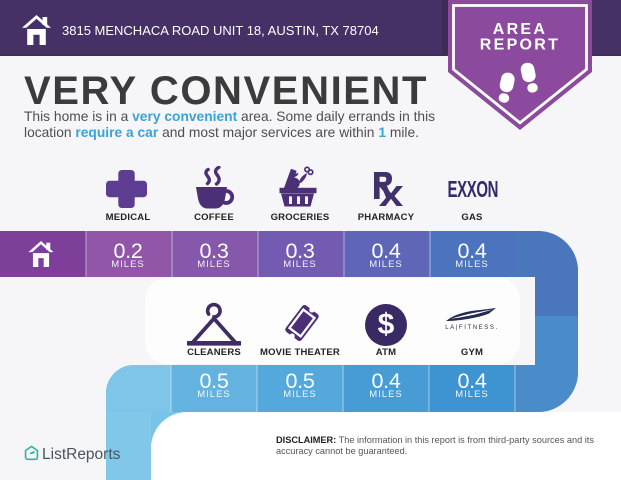 This screenshot has height=480, width=621. I want to click on svg-text: AREA, so click(520, 29).